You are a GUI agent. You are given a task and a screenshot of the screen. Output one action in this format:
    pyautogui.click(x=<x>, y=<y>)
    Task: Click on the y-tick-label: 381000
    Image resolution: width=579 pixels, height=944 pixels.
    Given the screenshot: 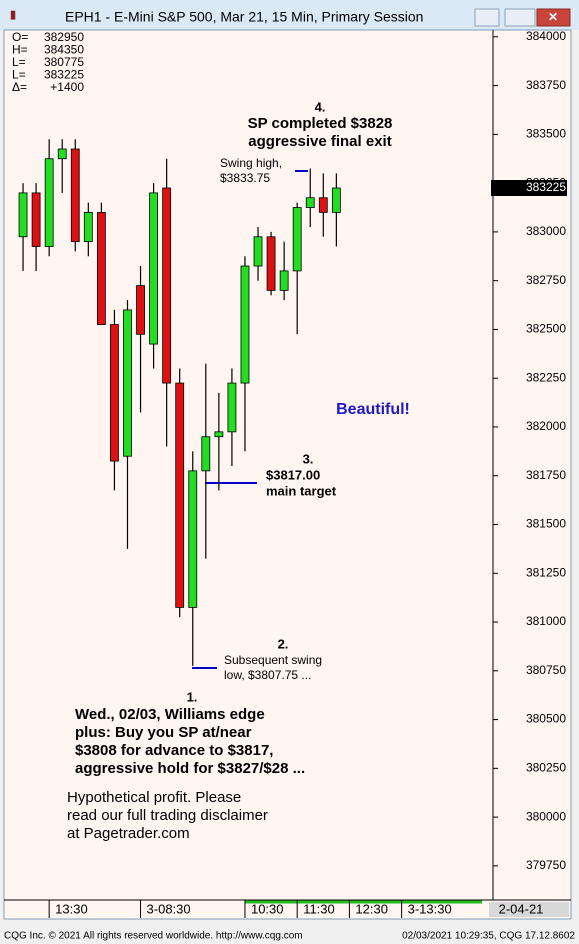 What is the action you would take?
    pyautogui.click(x=546, y=621)
    